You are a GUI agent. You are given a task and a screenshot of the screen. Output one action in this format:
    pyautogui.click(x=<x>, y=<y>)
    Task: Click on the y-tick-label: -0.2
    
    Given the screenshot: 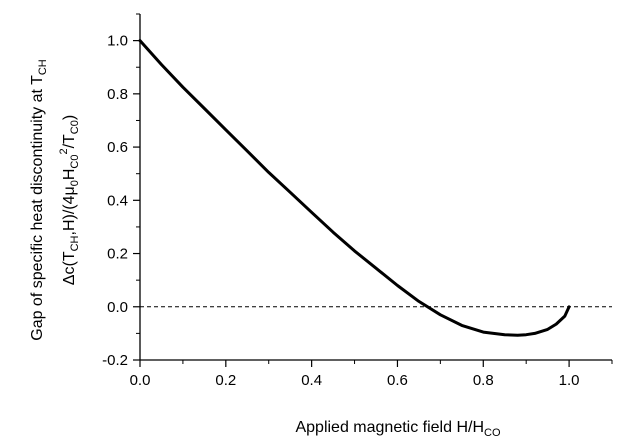 What is the action you would take?
    pyautogui.click(x=115, y=360)
    